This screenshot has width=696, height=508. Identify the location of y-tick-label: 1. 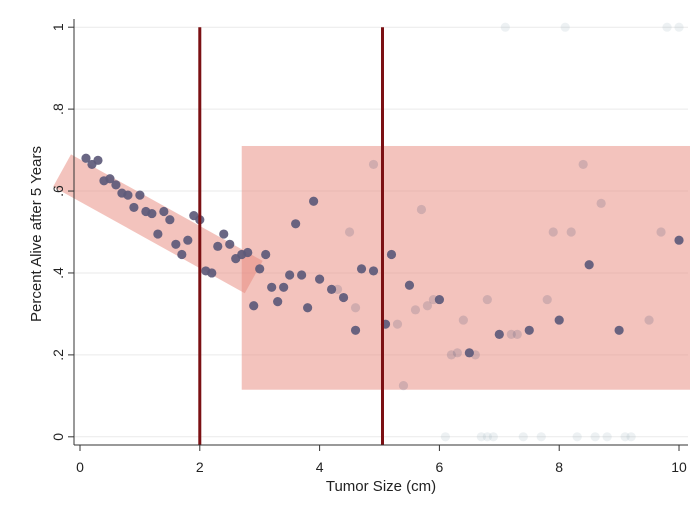
(58, 27).